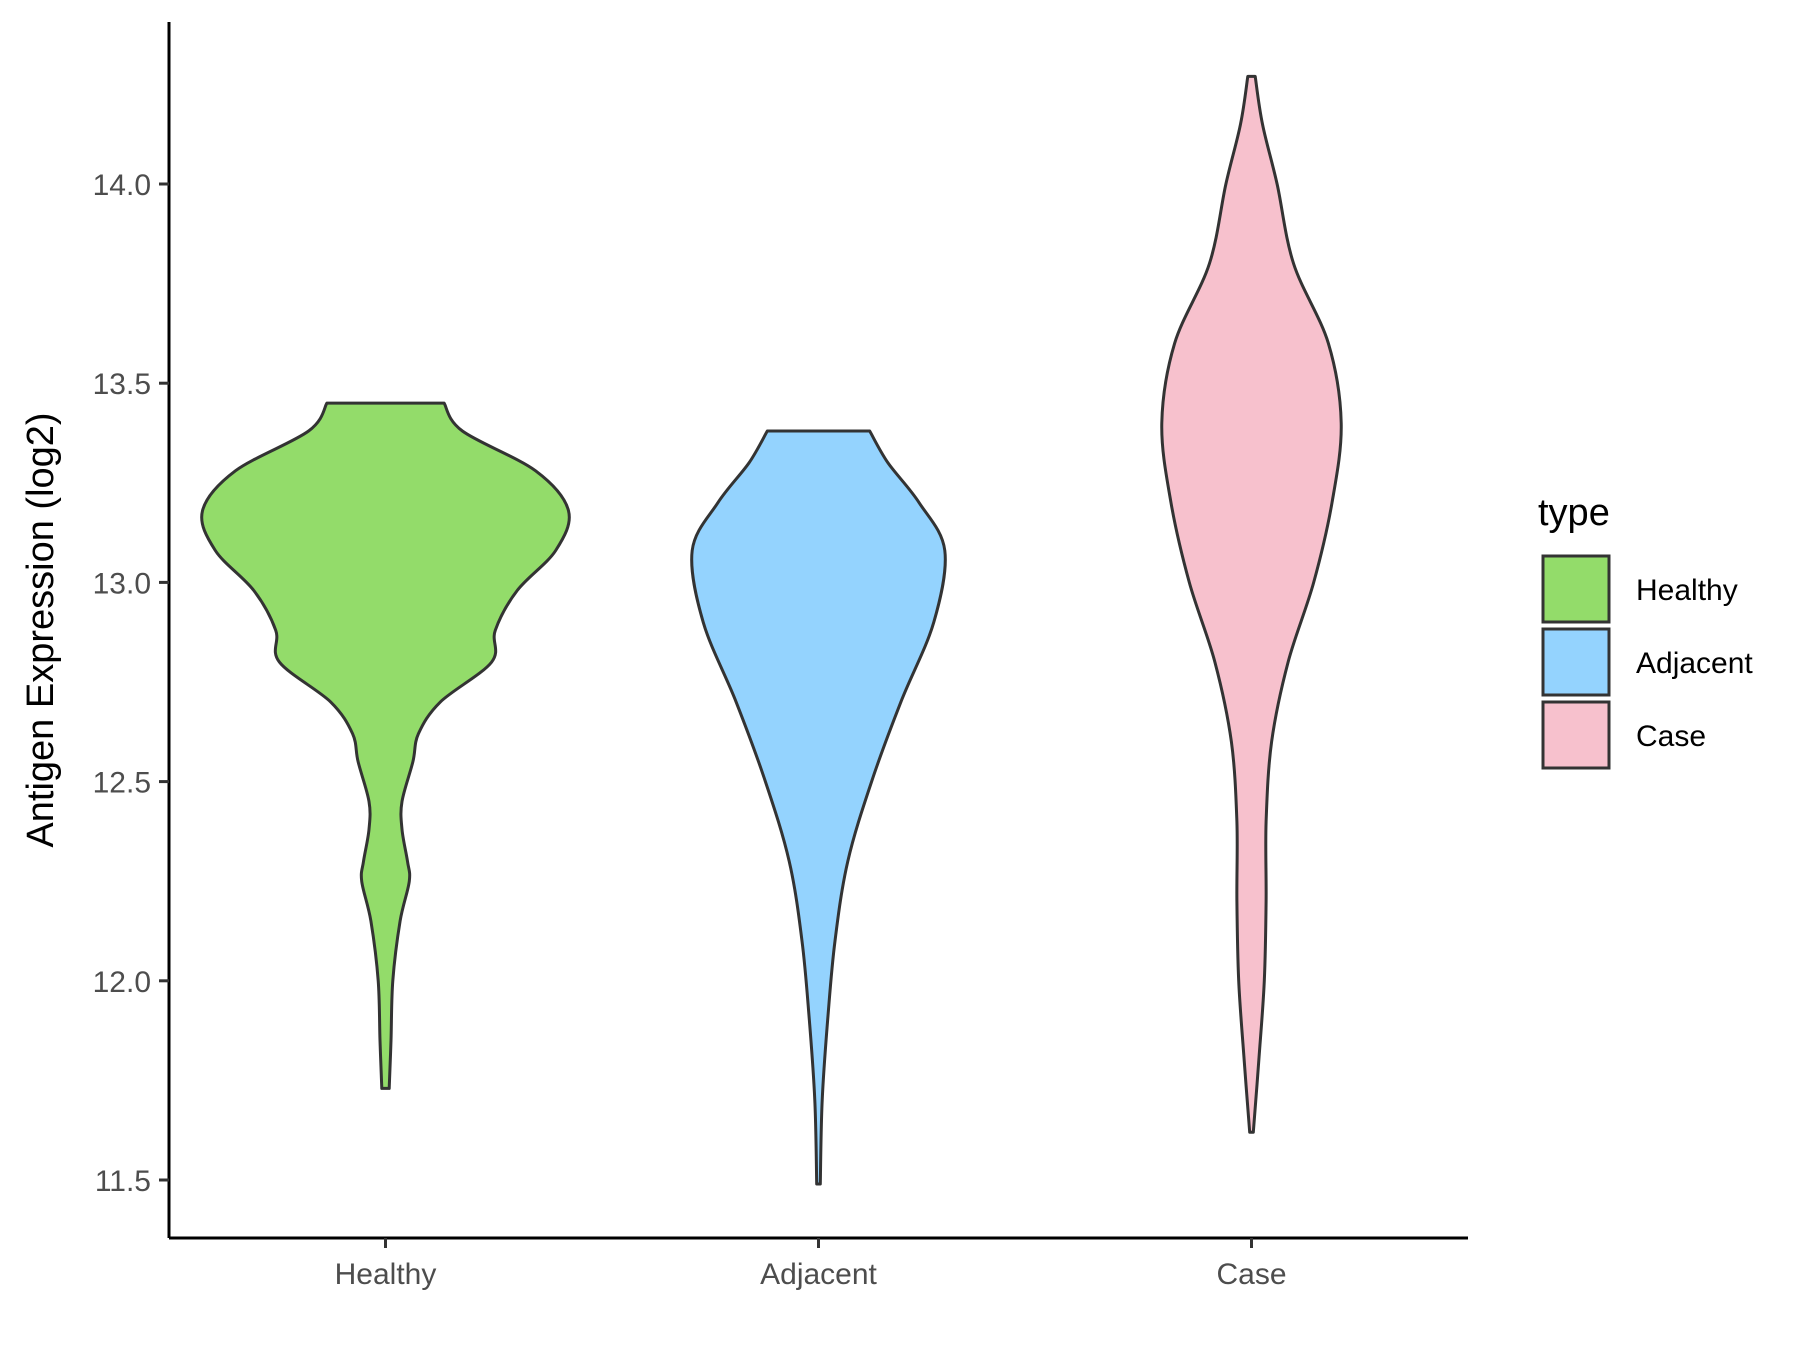  Describe the element at coordinates (1251, 604) in the screenshot. I see `violin-case` at that location.